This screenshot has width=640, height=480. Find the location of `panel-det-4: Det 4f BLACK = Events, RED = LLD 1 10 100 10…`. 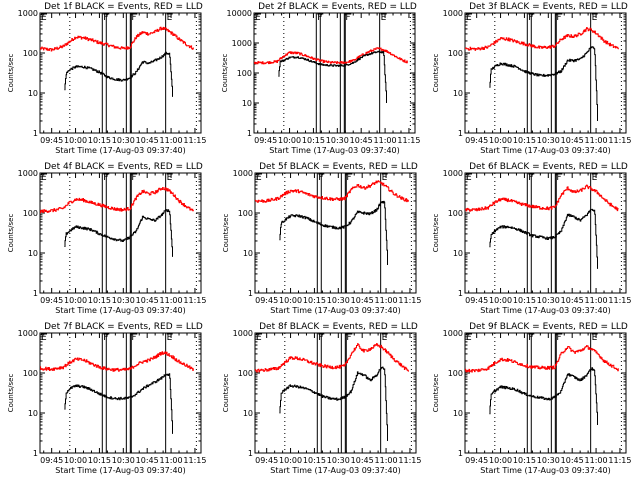

panel-det-4: Det 4f BLACK = Events, RED = LLD 1 10 100 10… is located at coordinates (106, 238).